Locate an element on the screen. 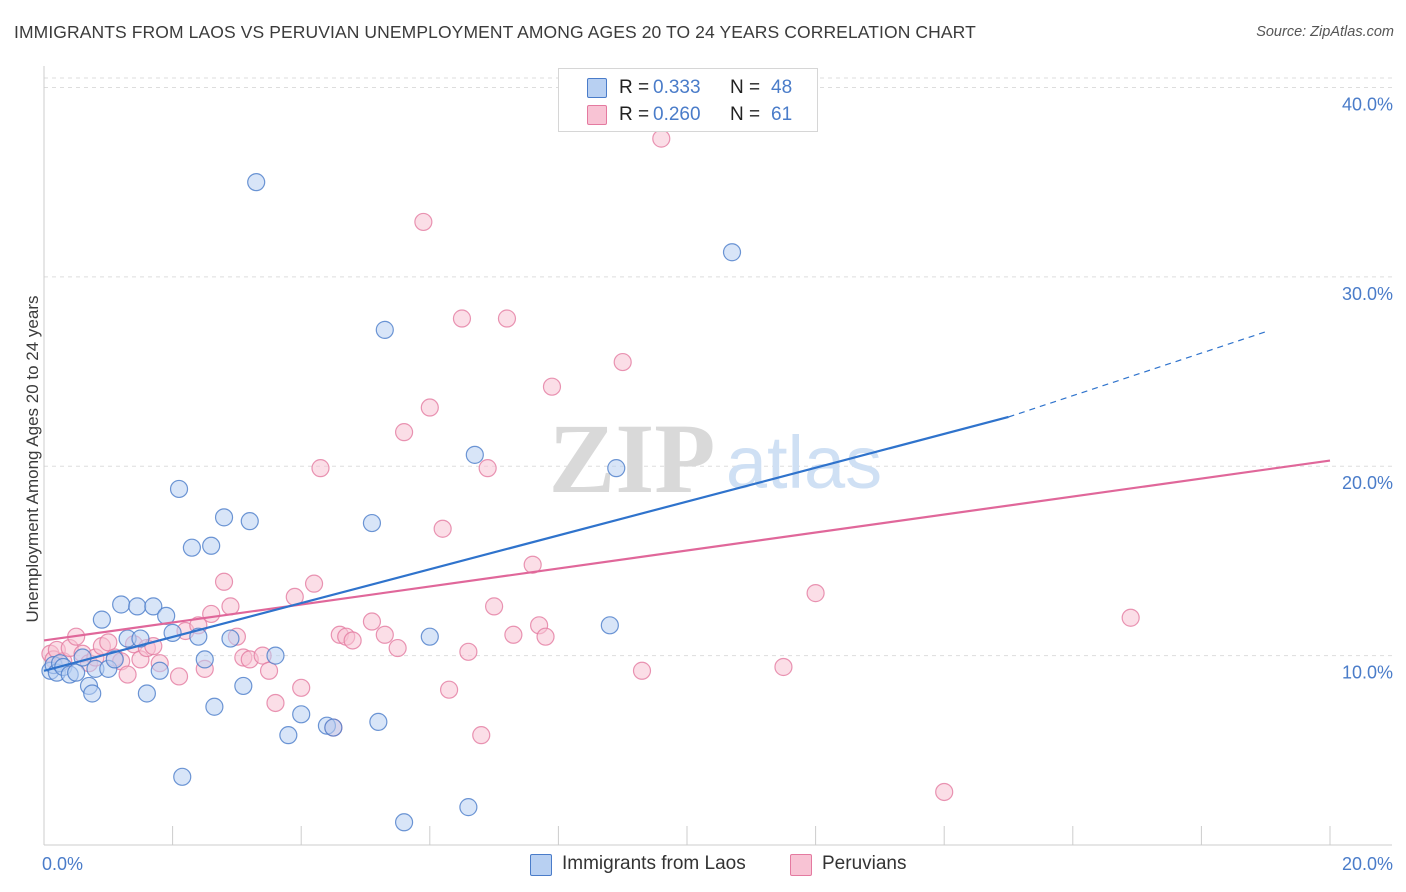  y-tick-label: 40.0% is located at coordinates (1367, 104).